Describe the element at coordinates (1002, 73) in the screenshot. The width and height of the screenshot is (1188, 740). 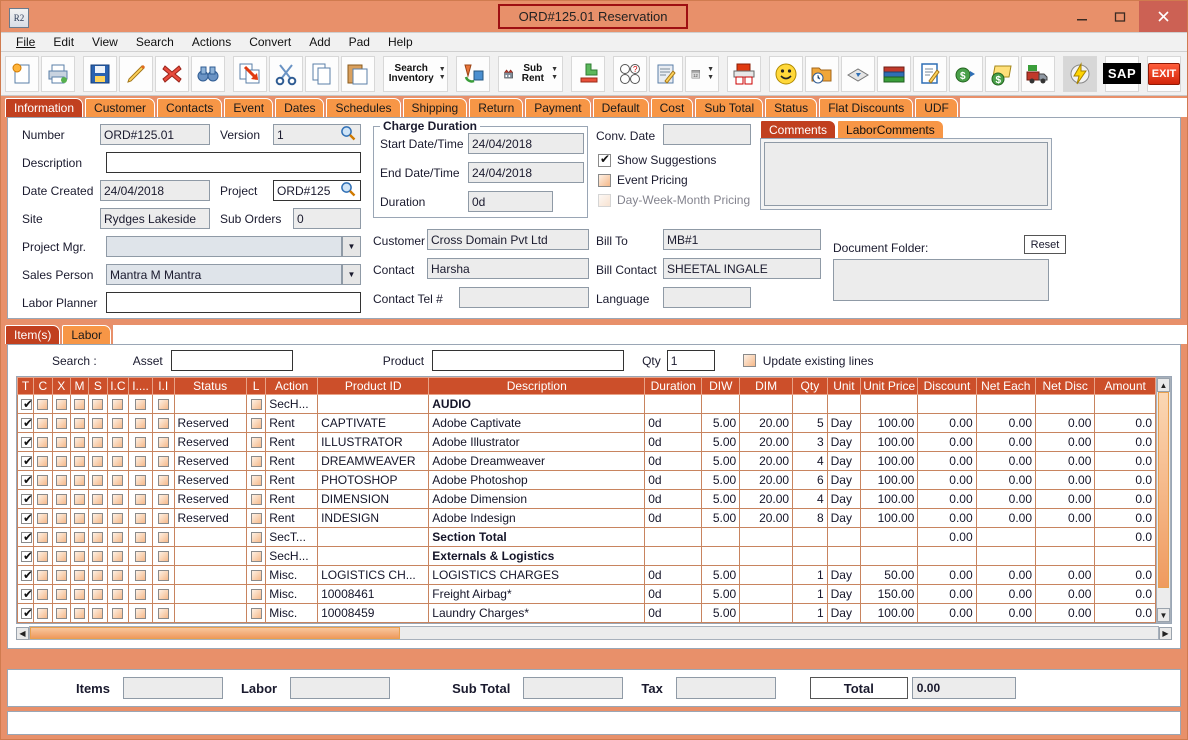
I see `invoice-money-icon: $` at that location.